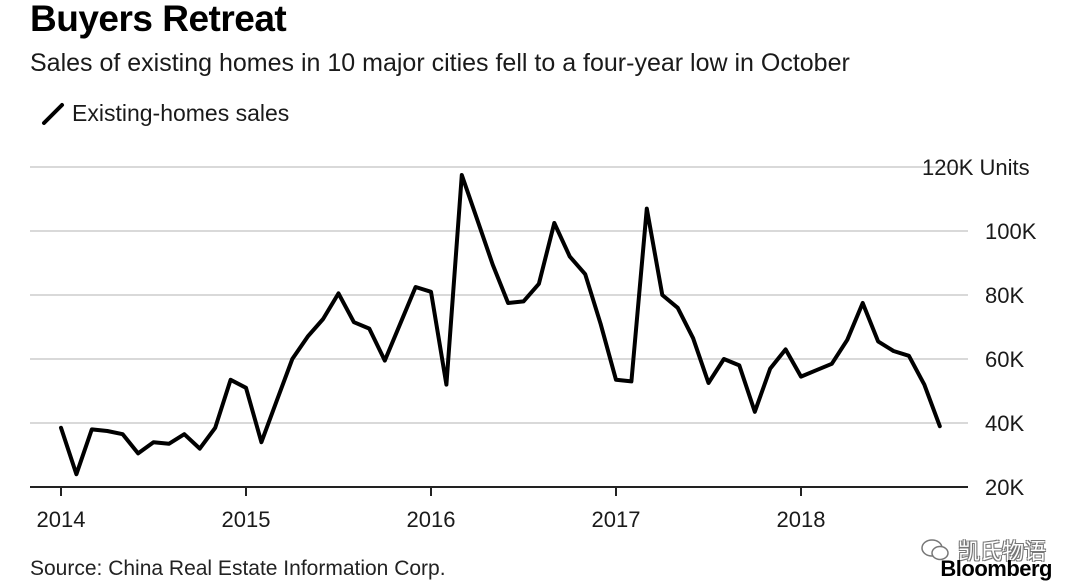 The height and width of the screenshot is (582, 1080). I want to click on y-tick-label: 80K, so click(1004, 295).